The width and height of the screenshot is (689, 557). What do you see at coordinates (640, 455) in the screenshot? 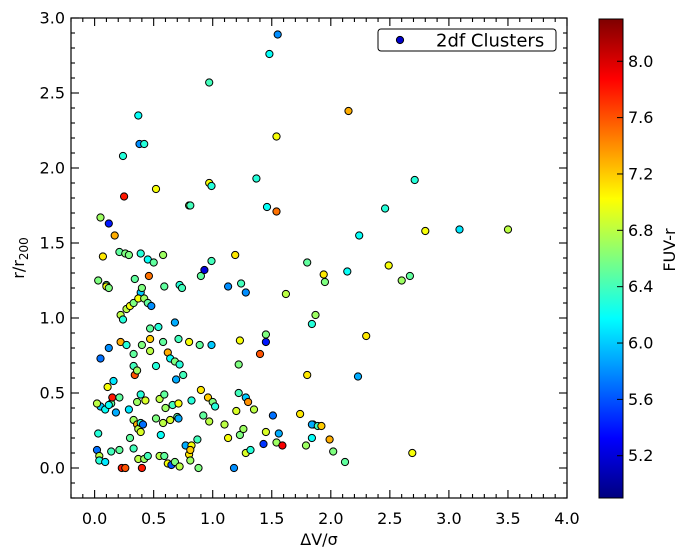
I see `colorbar-tick-label: 5.2` at bounding box center [640, 455].